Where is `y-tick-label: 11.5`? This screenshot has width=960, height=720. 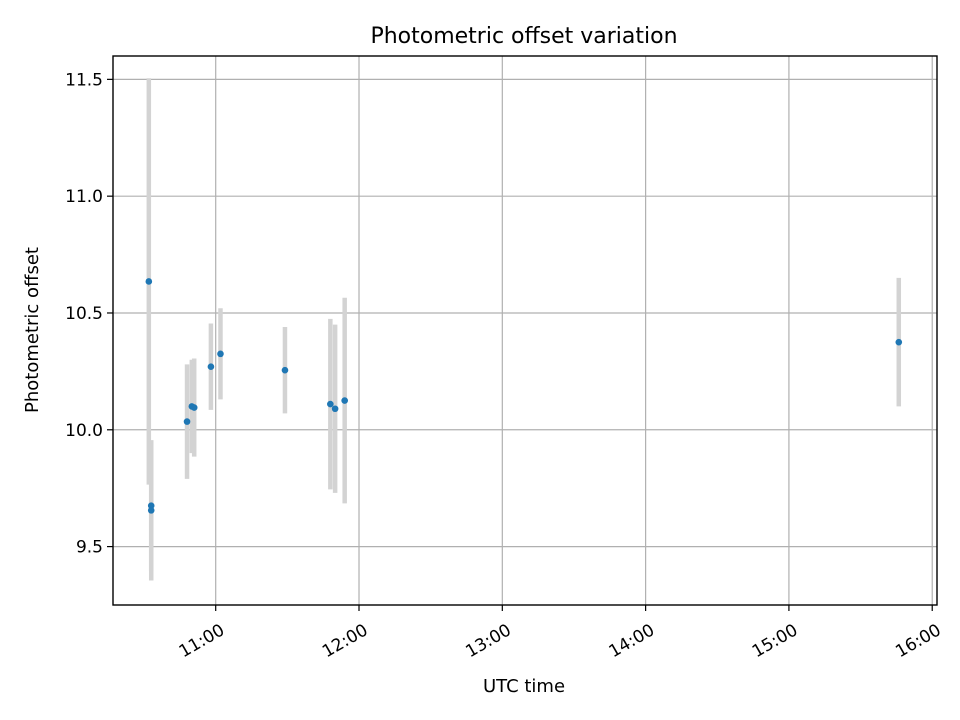 y-tick-label: 11.5 is located at coordinates (84, 80).